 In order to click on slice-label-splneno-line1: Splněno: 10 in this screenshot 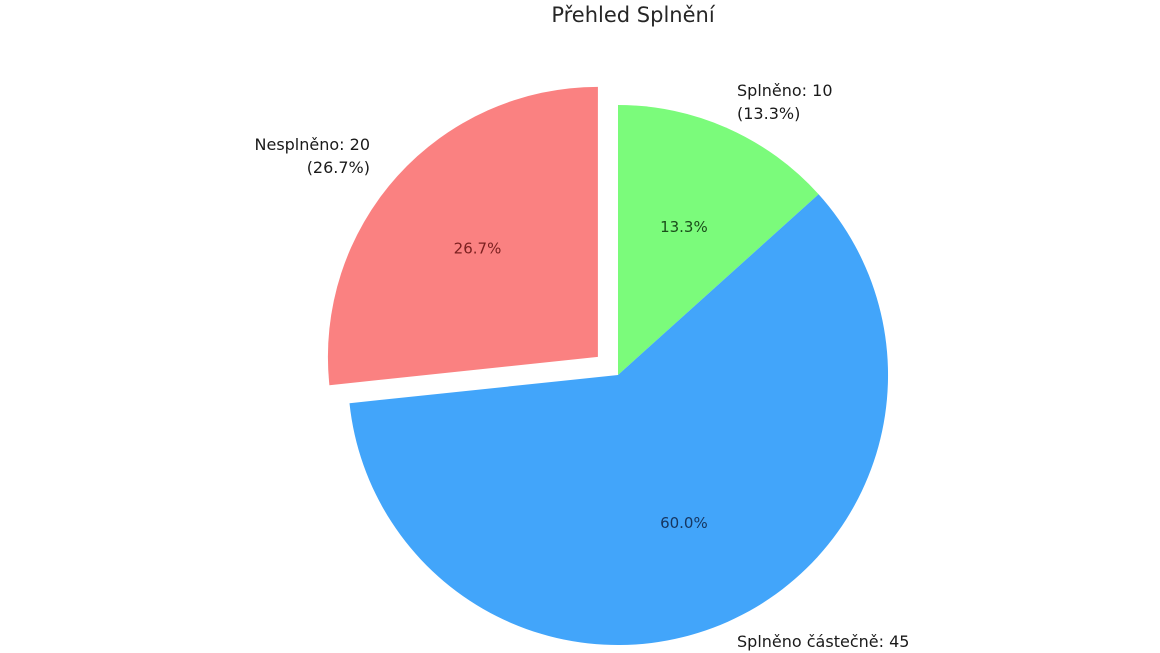, I will do `click(785, 90)`.